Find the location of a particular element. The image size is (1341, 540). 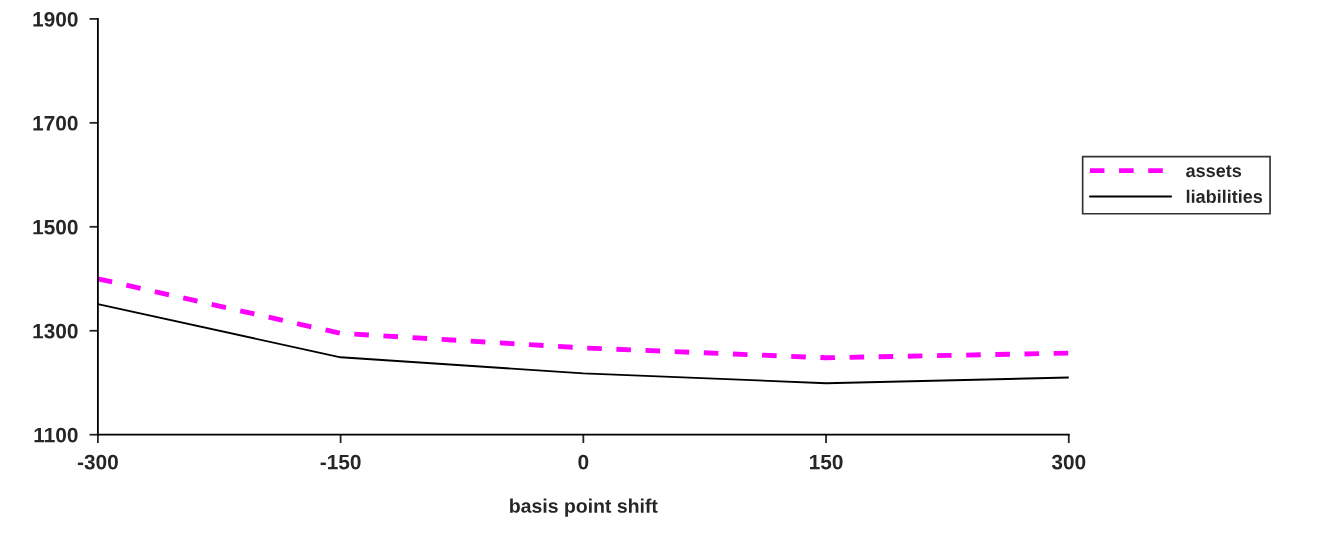

y-tick-label: 1500 is located at coordinates (55, 227).